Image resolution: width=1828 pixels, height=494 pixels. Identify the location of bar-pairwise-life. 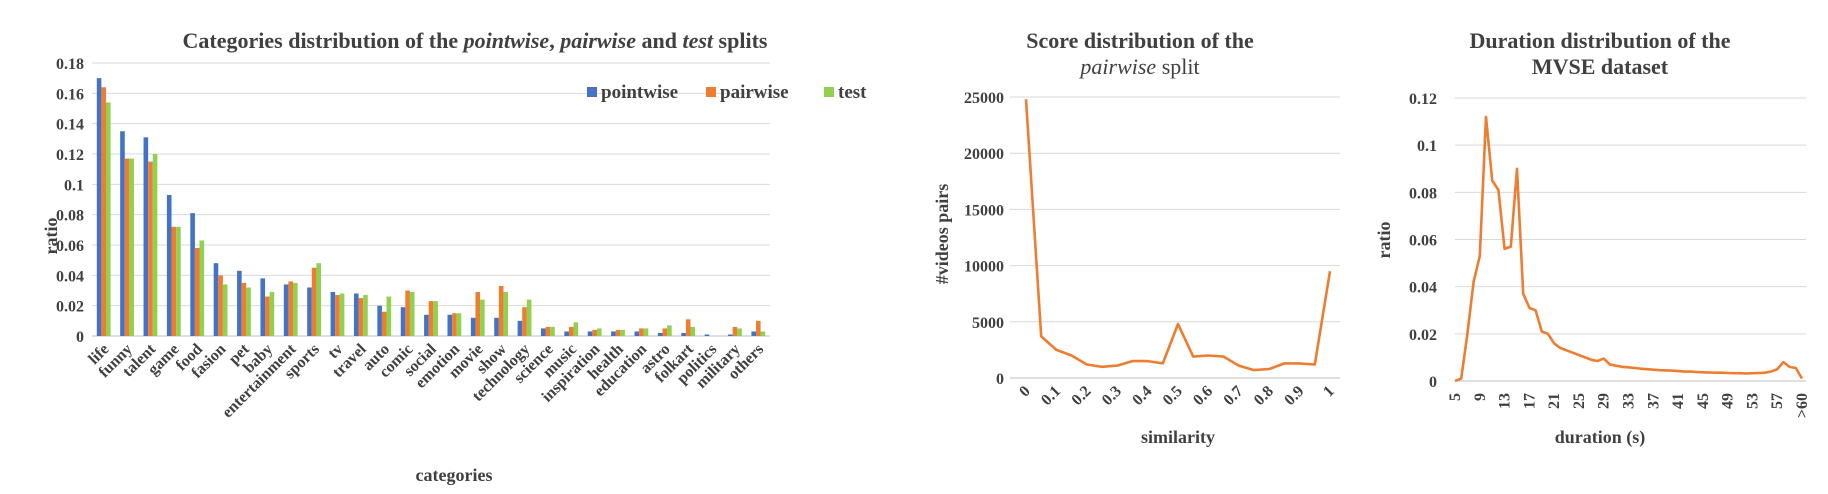
(103, 212).